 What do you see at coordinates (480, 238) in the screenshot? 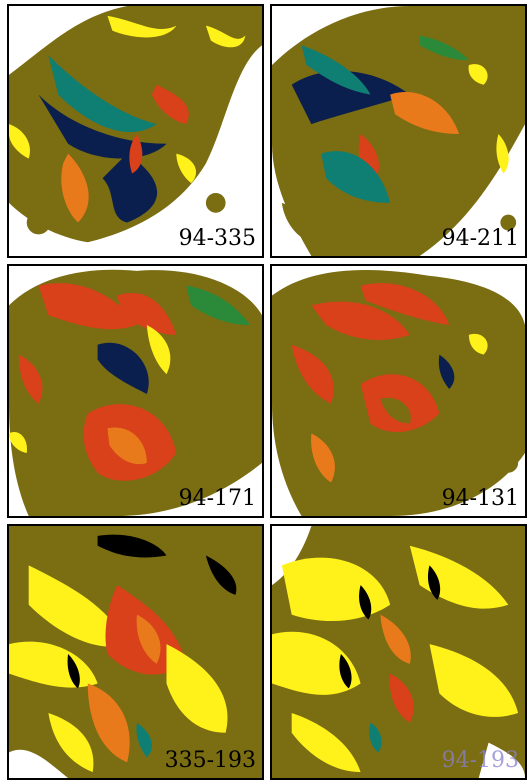
I see `panel-label: 94-211` at bounding box center [480, 238].